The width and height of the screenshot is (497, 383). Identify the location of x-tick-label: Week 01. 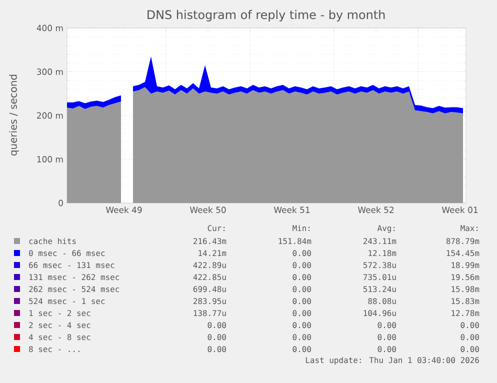
(460, 210).